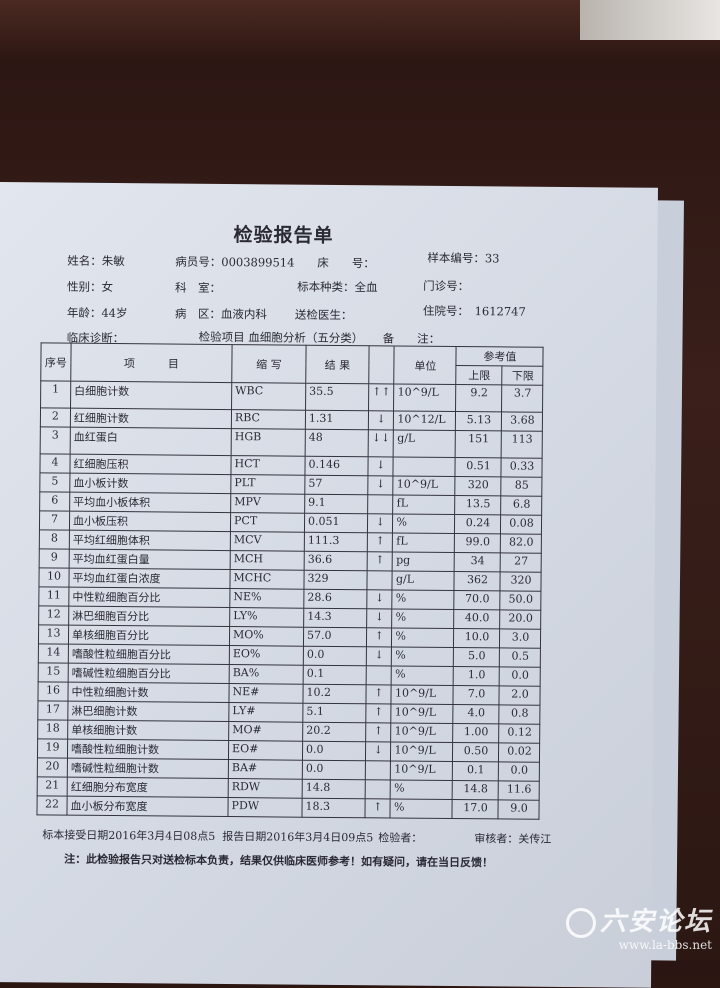 The width and height of the screenshot is (720, 988). Describe the element at coordinates (522, 505) in the screenshot. I see `cell-lower: 6.8` at that location.